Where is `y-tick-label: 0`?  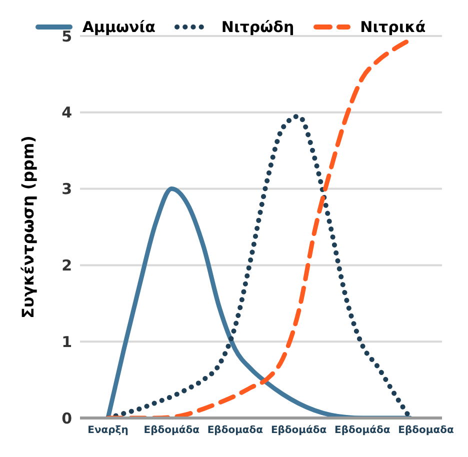 y-tick-label: 0 is located at coordinates (67, 418).